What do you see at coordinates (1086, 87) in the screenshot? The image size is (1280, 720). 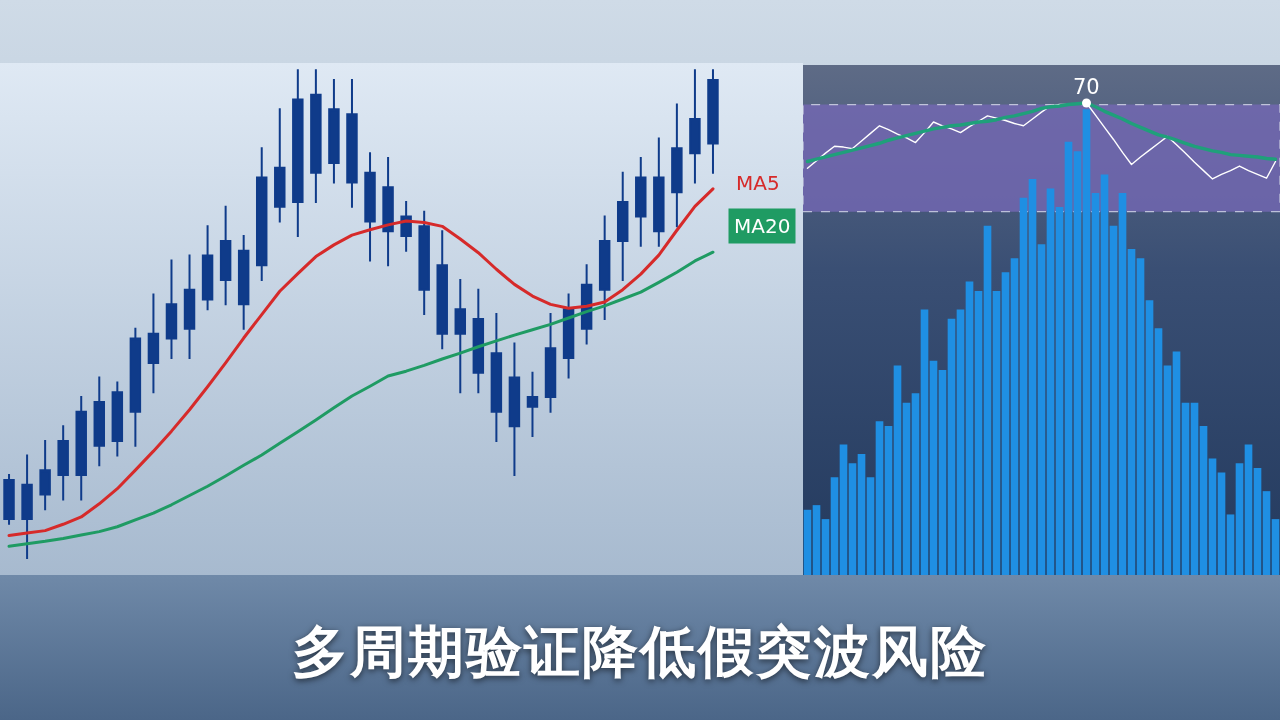 I see `text: 70` at bounding box center [1086, 87].